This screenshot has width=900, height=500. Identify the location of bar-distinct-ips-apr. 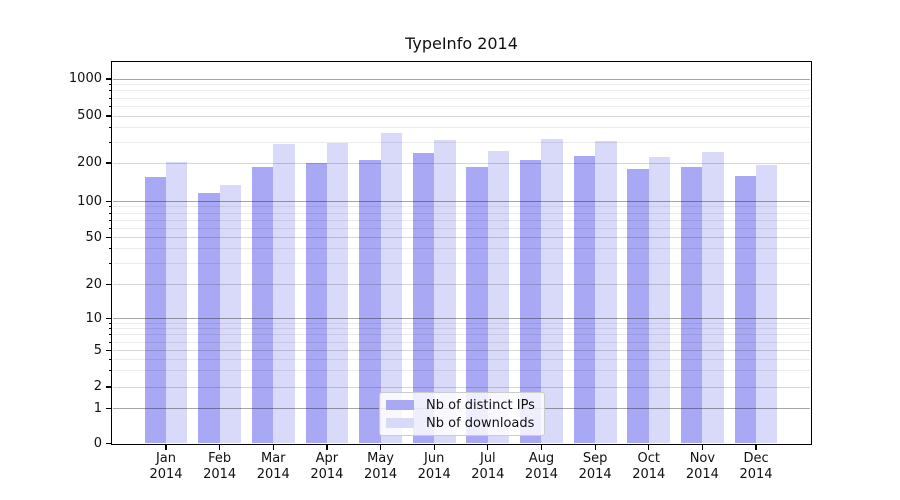
(316, 303).